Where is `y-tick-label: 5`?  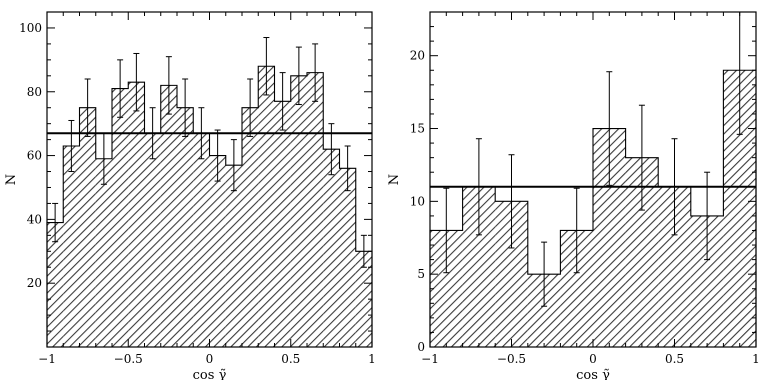
y-tick-label: 5 is located at coordinates (421, 274).